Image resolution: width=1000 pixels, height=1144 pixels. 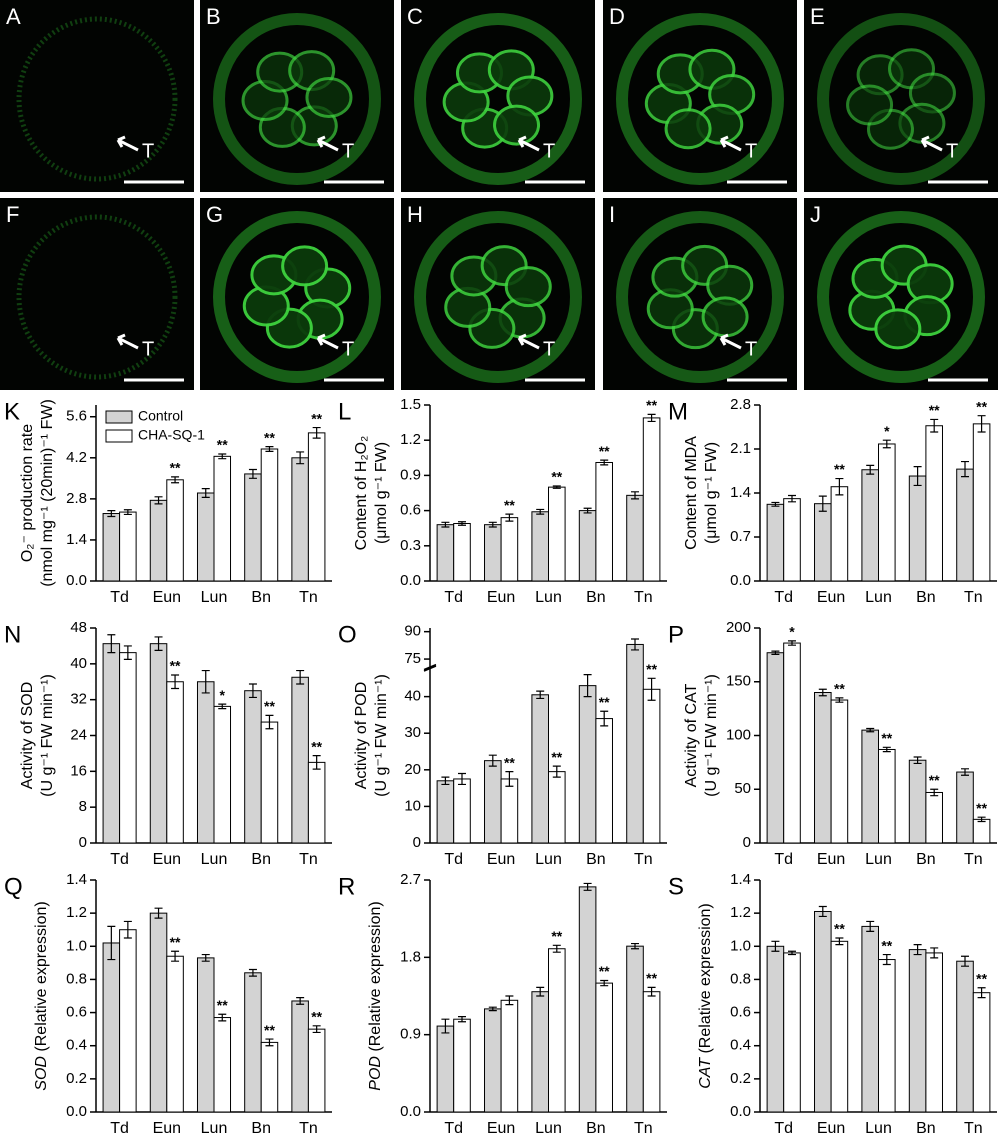 I want to click on x-tick-label: Td, so click(x=453, y=859).